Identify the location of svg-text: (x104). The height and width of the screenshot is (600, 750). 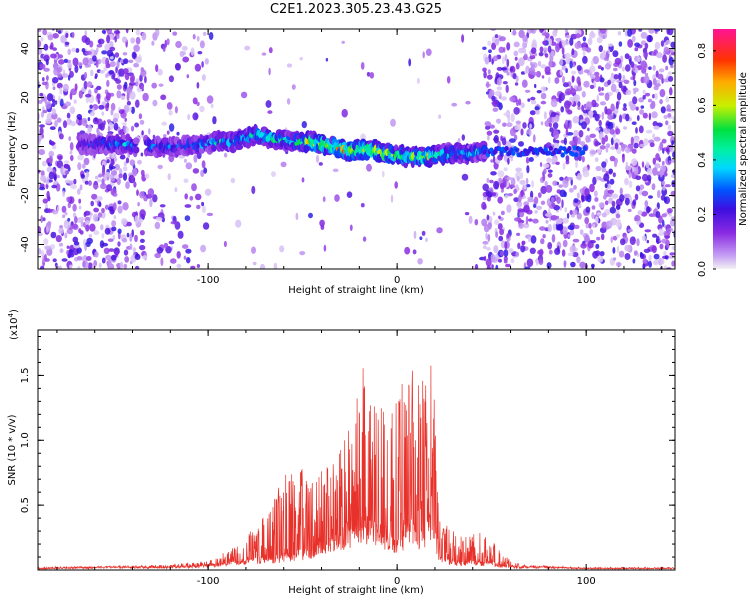
(13, 324).